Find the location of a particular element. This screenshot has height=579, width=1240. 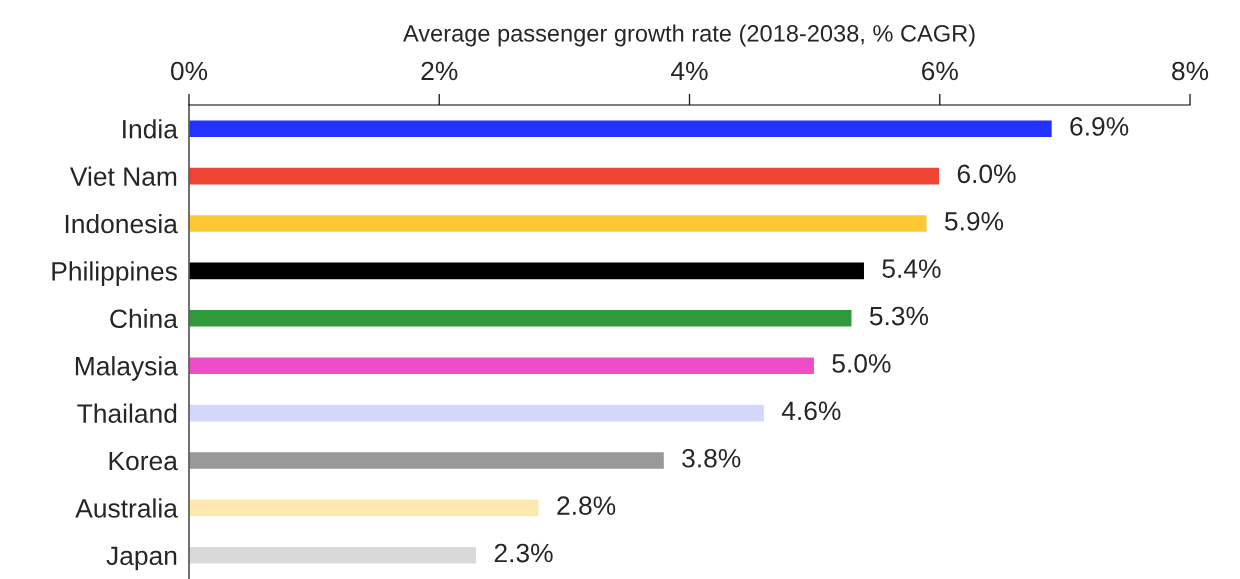

data-label: 5.4% is located at coordinates (911, 268).